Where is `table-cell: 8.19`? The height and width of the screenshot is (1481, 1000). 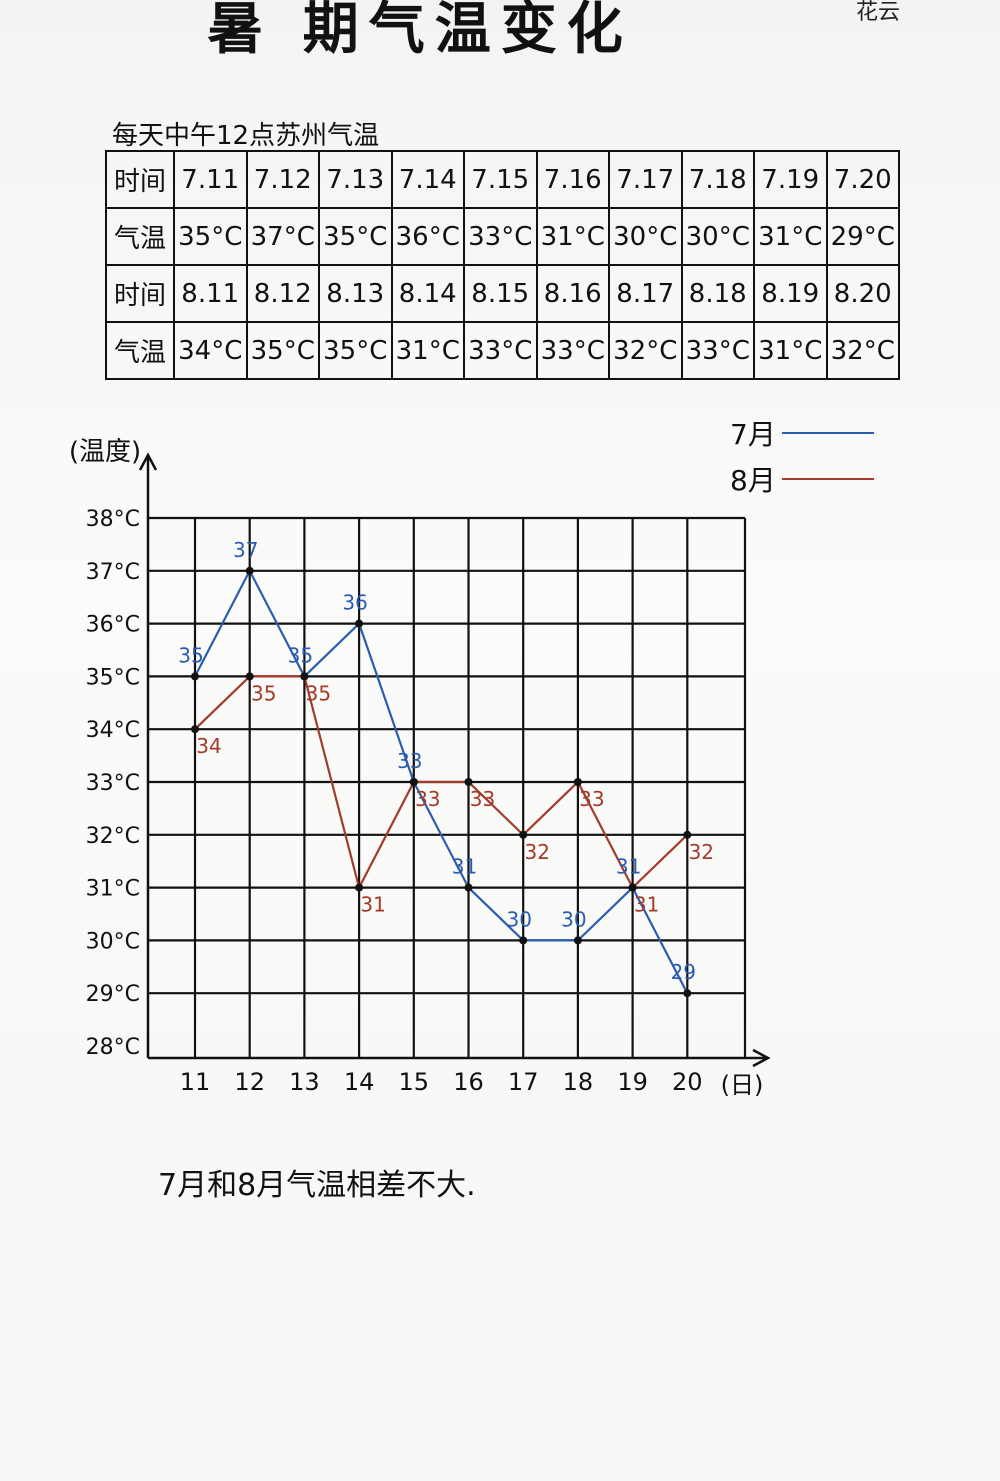
table-cell: 8.19 is located at coordinates (790, 293).